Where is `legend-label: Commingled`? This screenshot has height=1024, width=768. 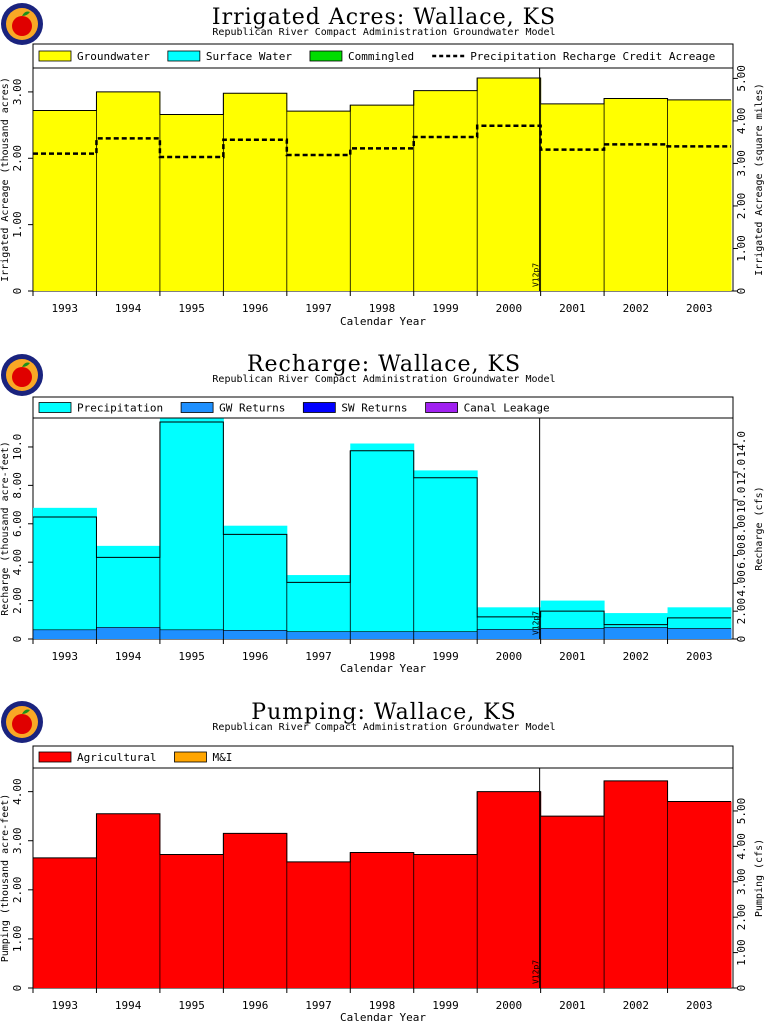
legend-label: Commingled is located at coordinates (381, 56).